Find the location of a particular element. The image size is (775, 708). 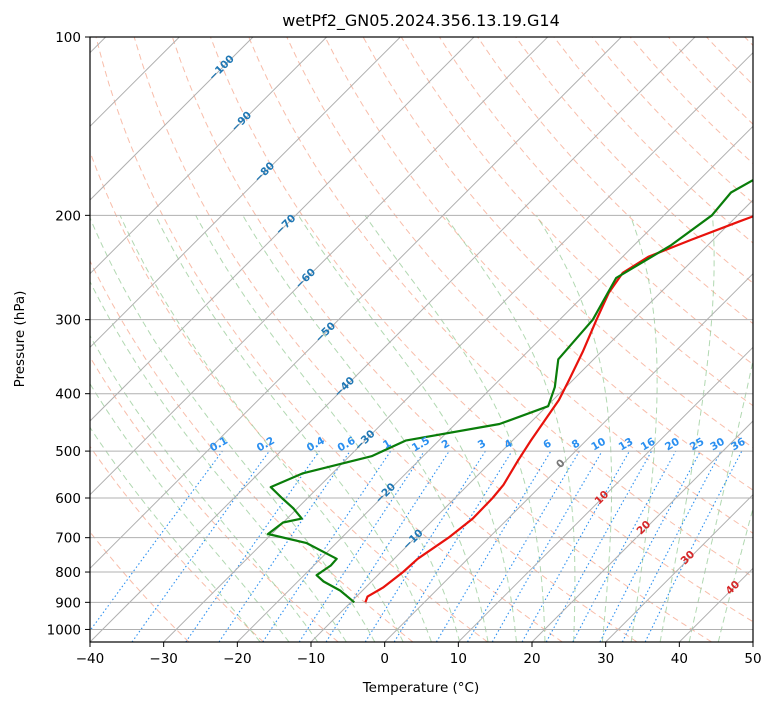

y-tick-label: 200 is located at coordinates (68, 216).